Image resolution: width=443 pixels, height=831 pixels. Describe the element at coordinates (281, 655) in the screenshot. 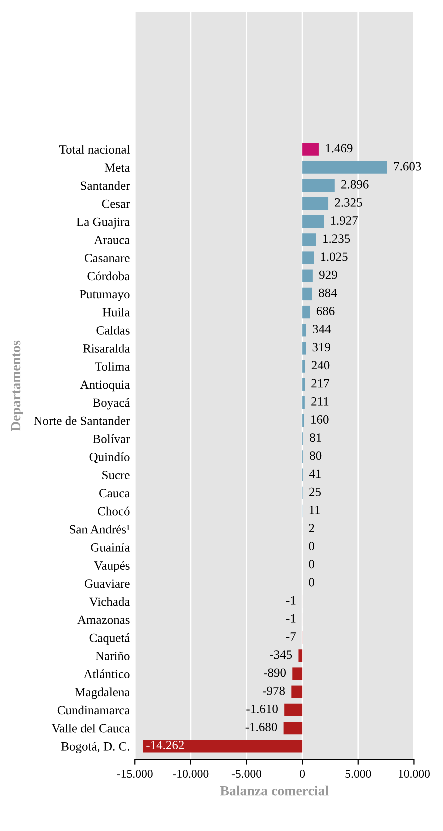

I see `data-label: -345` at that location.